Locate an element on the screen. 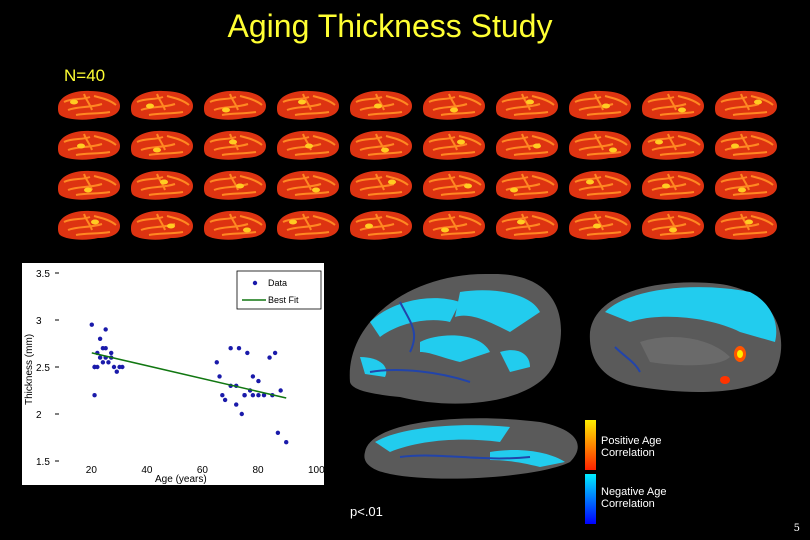 The image size is (810, 540). inferior-hemisphere is located at coordinates (471, 448).